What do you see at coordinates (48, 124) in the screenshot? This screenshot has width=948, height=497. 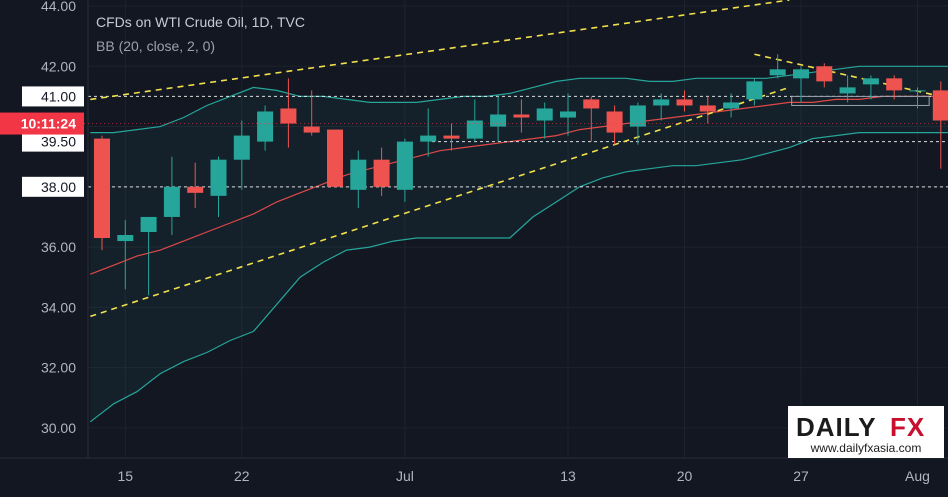 I see `current-time-label: 10:11:24` at bounding box center [48, 124].